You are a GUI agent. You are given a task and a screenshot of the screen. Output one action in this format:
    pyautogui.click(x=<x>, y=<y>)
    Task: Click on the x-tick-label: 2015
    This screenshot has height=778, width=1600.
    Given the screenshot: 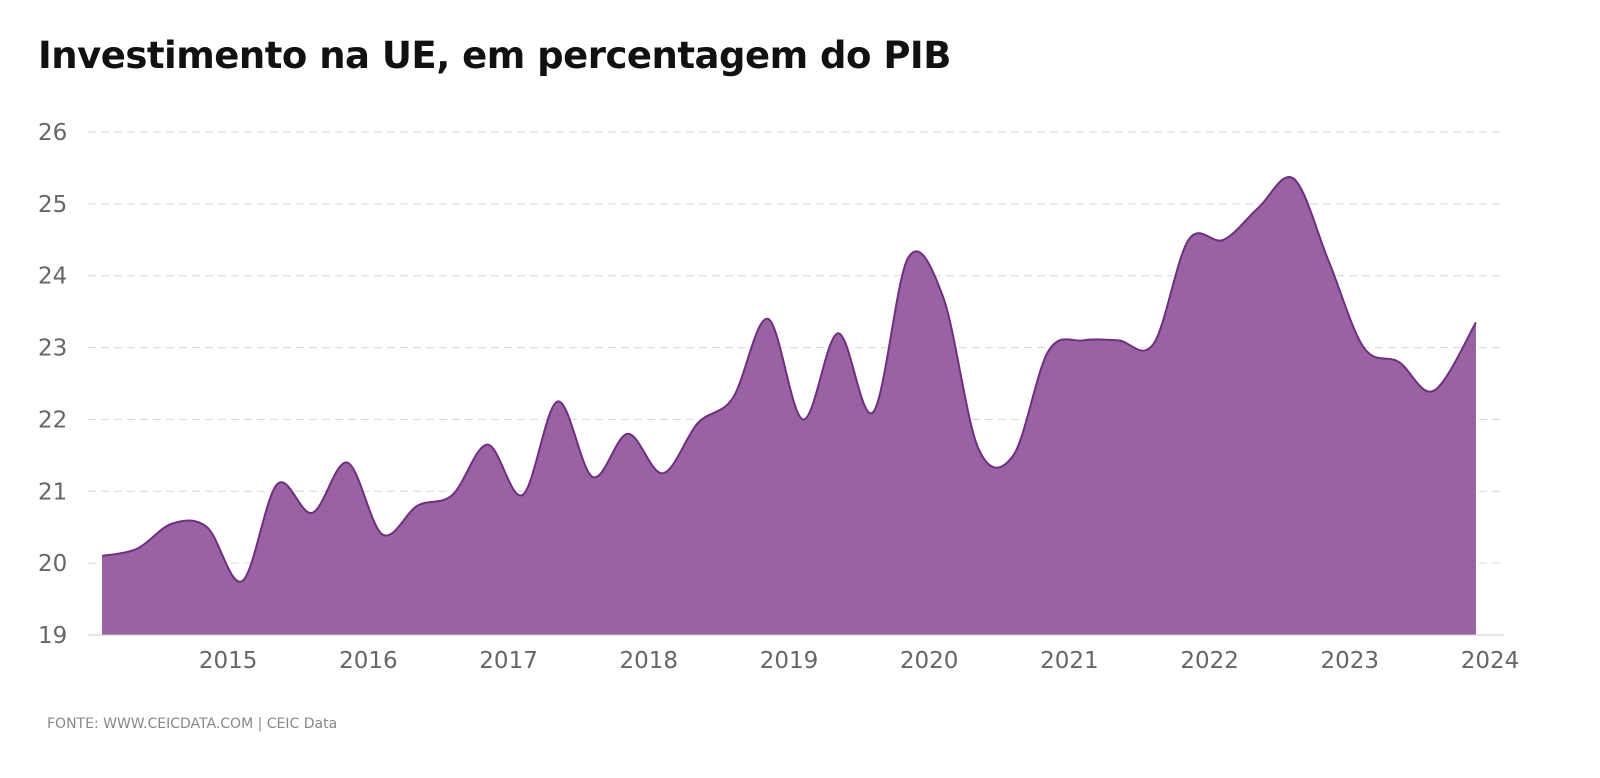 What is the action you would take?
    pyautogui.click(x=228, y=661)
    